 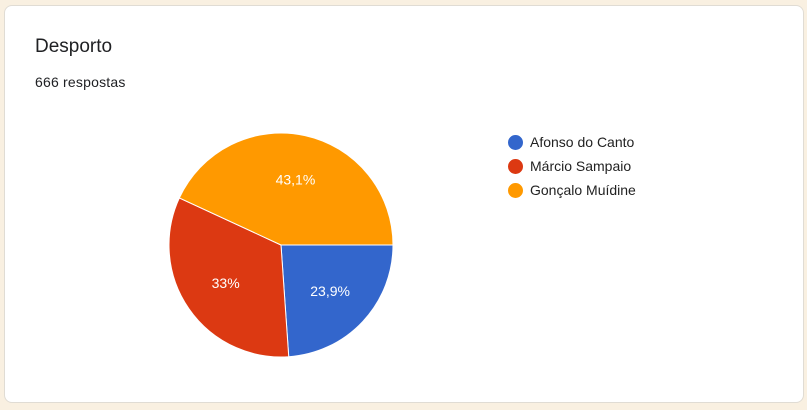 I want to click on legend-label: Afonso do Canto, so click(x=582, y=142).